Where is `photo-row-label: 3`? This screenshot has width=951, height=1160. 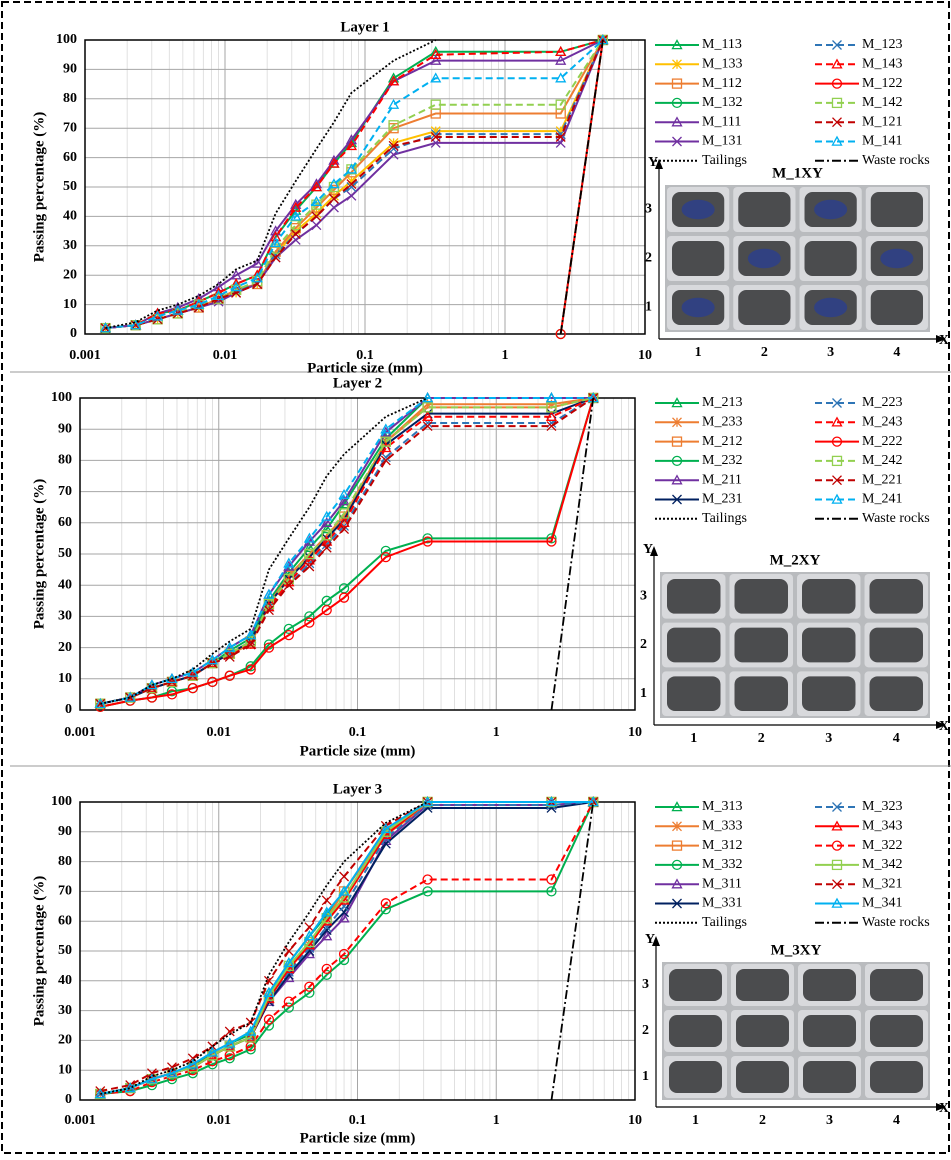
photo-row-label: 3 is located at coordinates (648, 209).